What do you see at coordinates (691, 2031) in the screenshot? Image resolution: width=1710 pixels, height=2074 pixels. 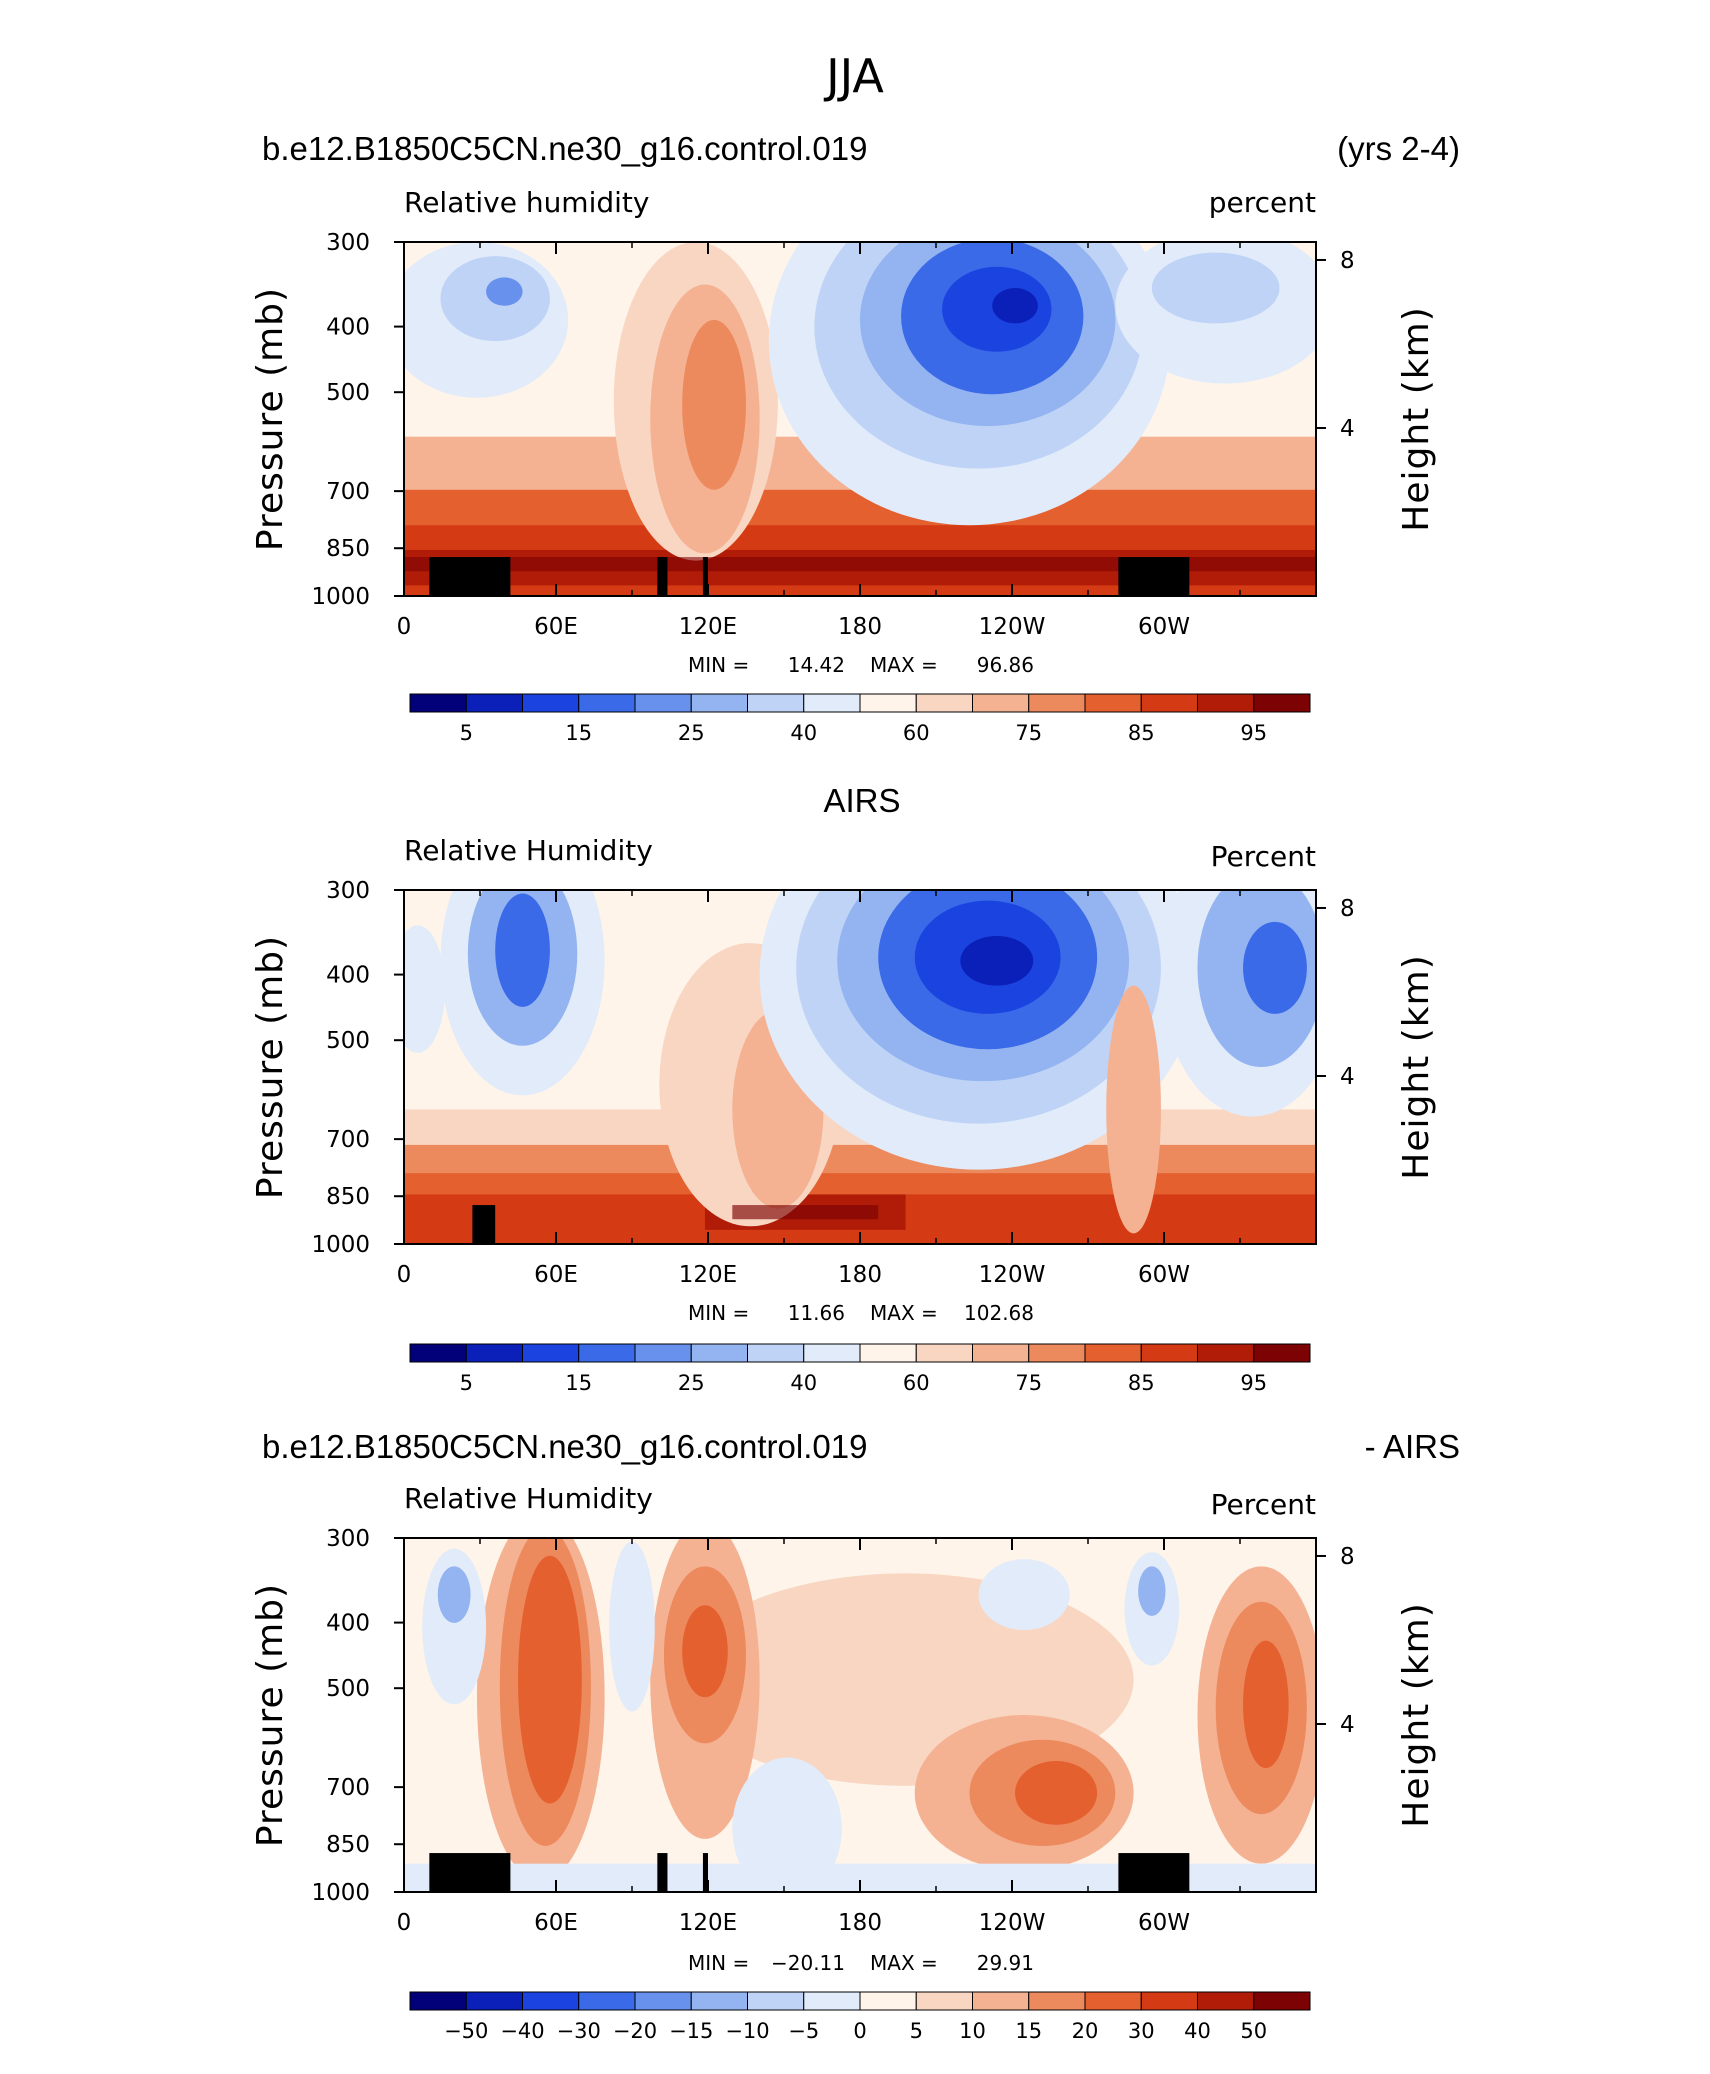 I see `colorbar-label: −15` at bounding box center [691, 2031].